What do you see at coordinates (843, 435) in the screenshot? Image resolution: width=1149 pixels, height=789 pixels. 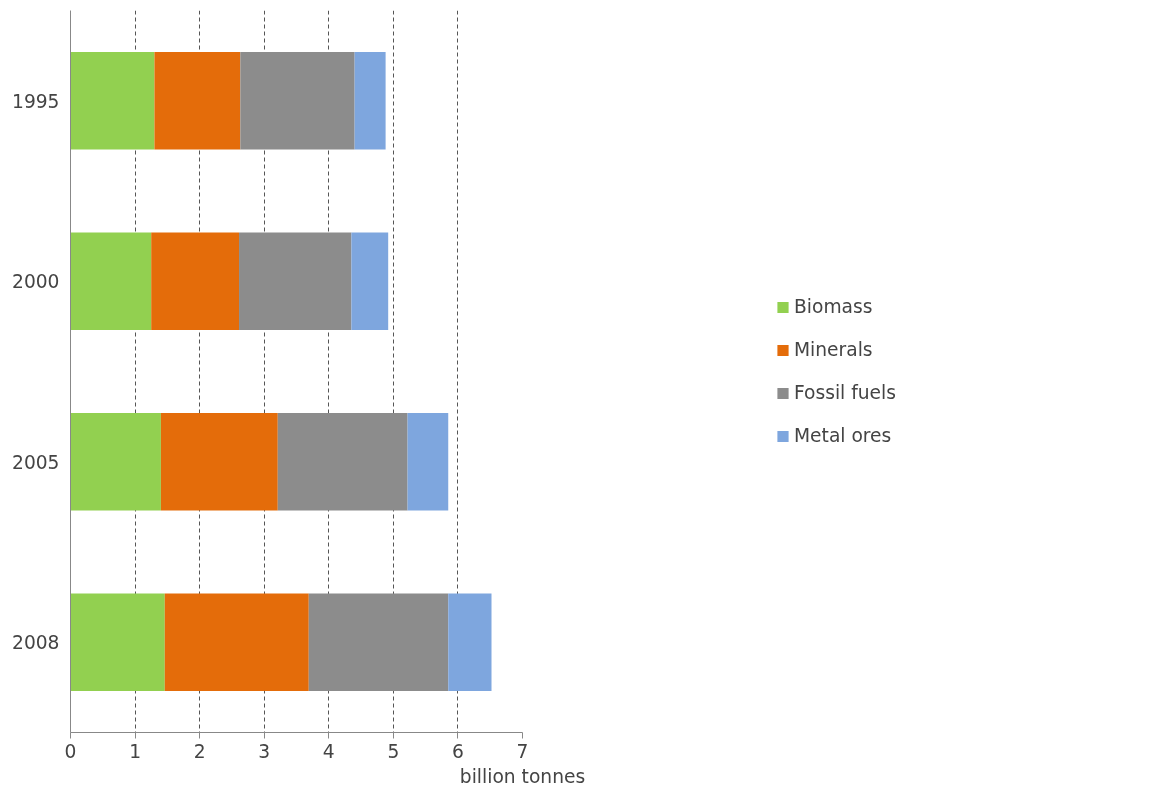 I see `legend-label: Metal ores` at bounding box center [843, 435].